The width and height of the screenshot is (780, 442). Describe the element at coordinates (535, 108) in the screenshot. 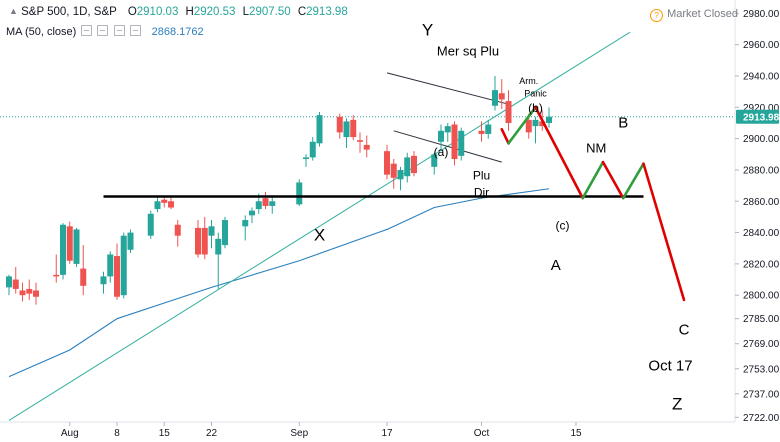

I see `annotation-label: (b)` at that location.